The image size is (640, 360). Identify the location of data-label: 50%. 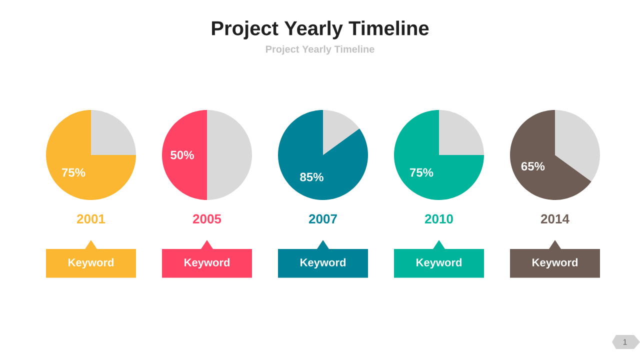
(182, 155).